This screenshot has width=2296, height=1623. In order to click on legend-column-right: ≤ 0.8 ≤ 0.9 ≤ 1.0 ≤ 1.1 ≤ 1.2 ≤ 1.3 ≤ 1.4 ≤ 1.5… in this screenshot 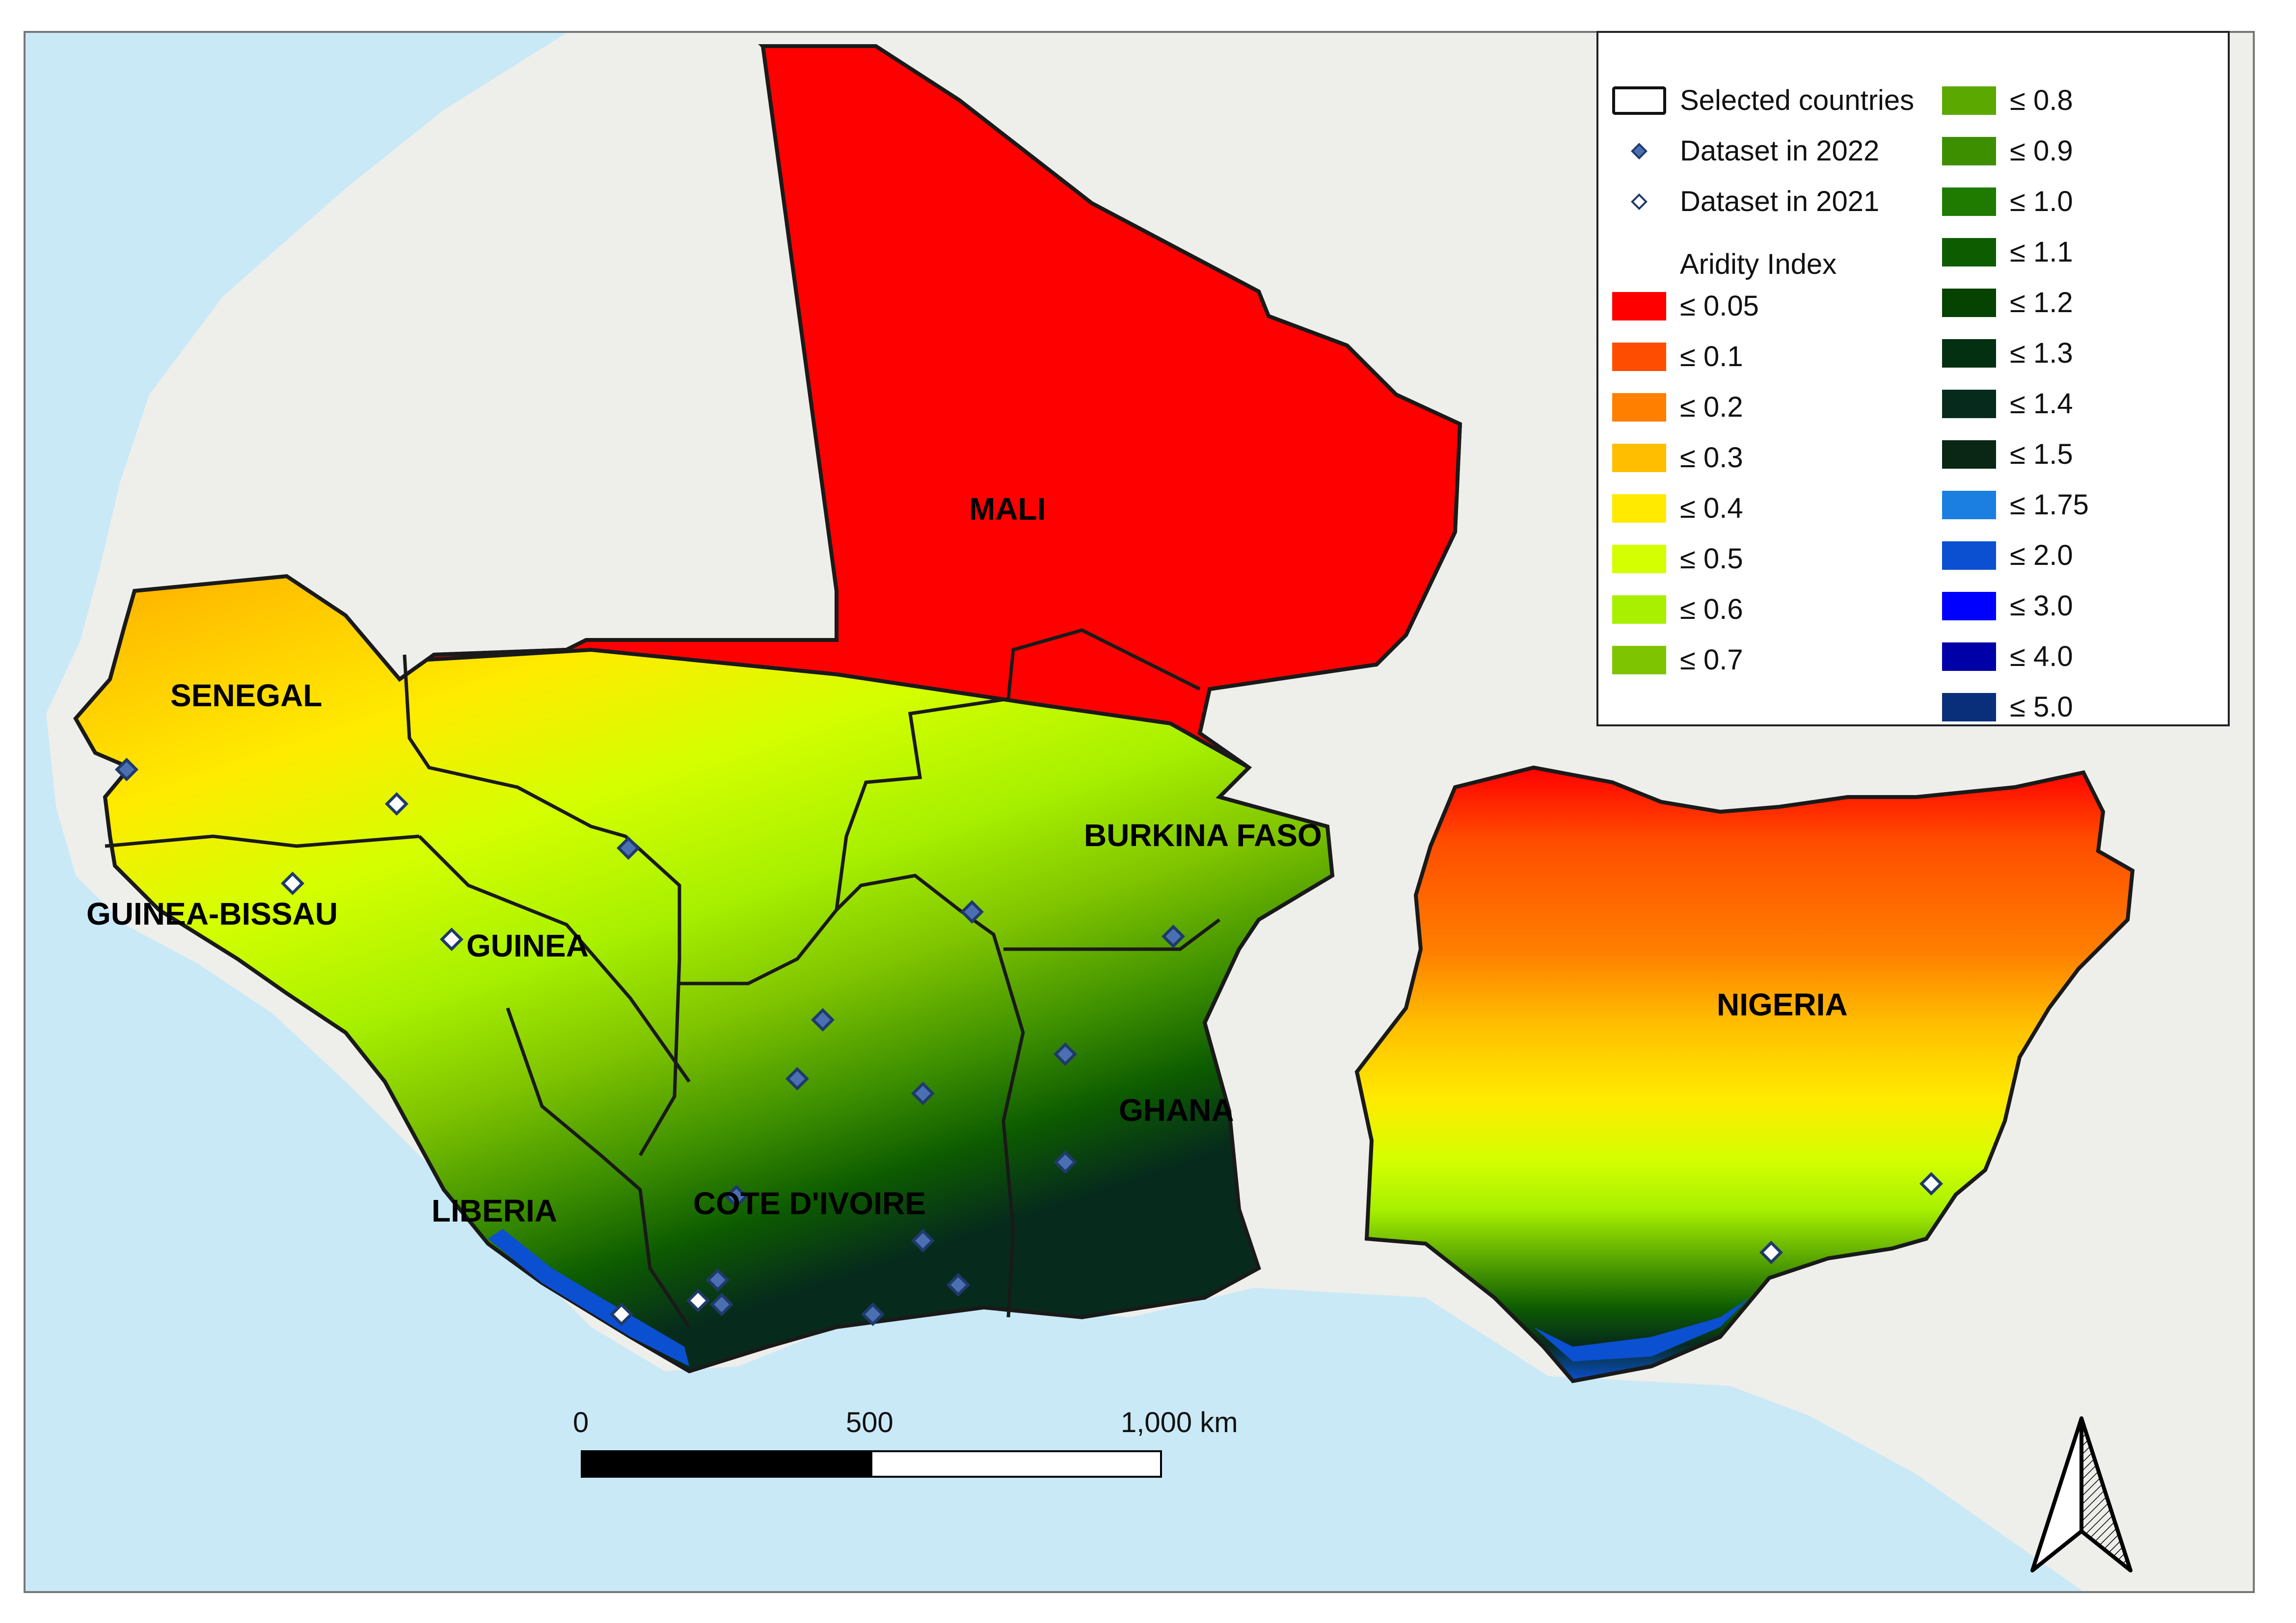, I will do `click(2015, 403)`.